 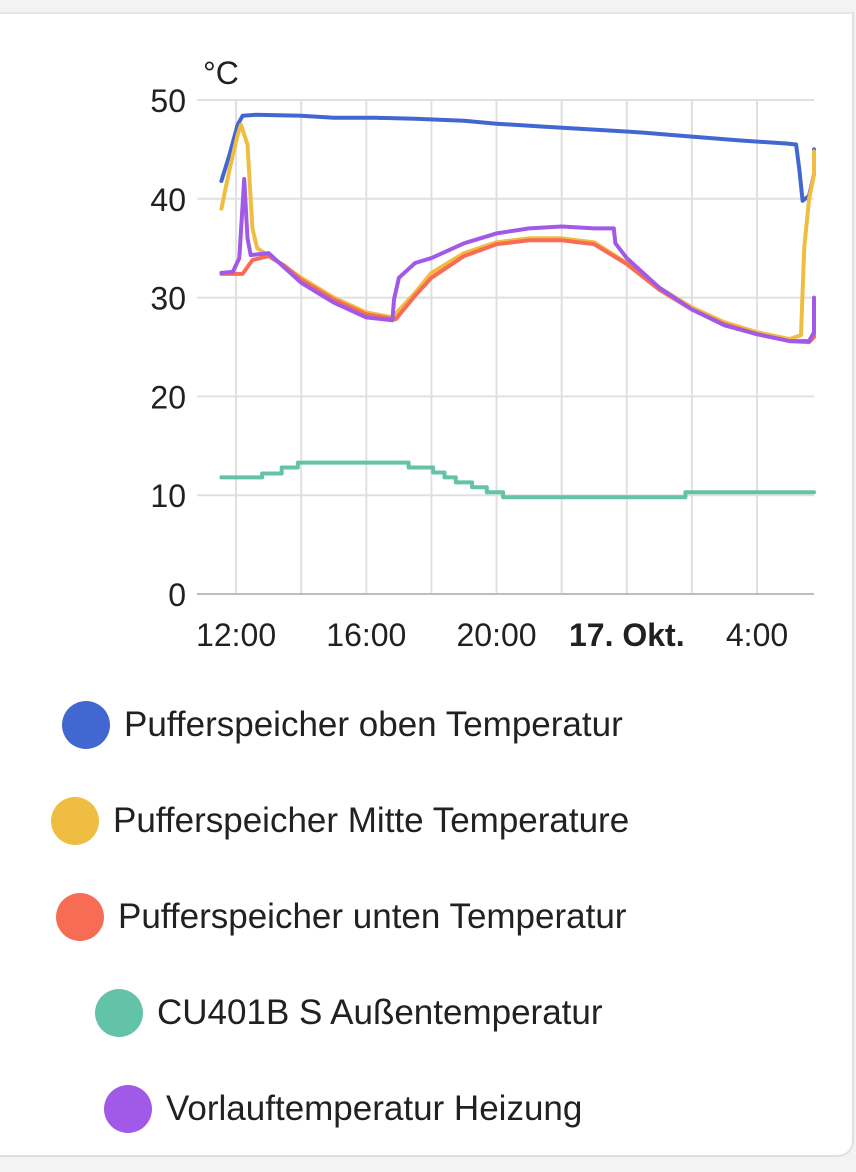 I want to click on y-tick-label: 50, so click(x=168, y=101).